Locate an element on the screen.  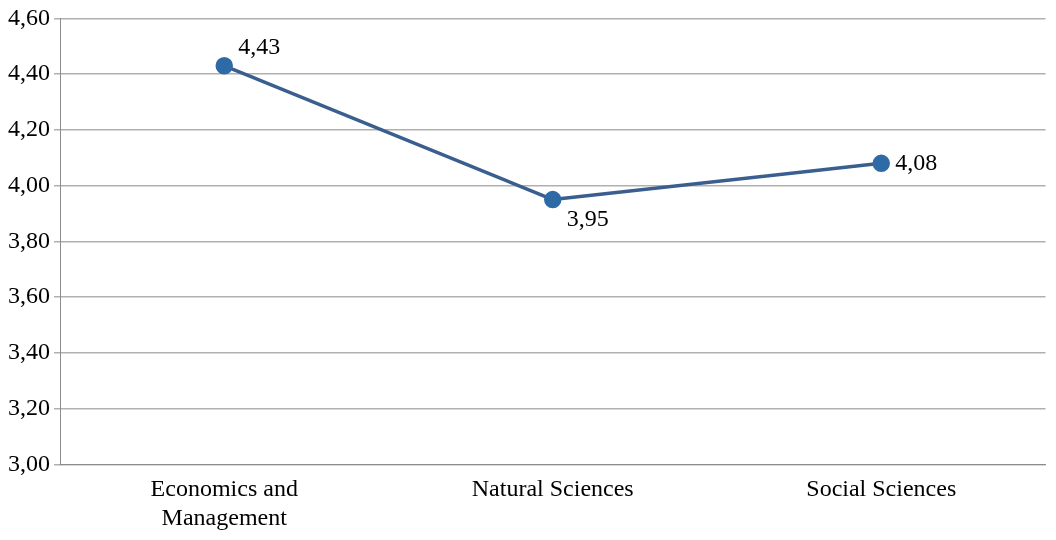
y-tick-label: 4,00 is located at coordinates (29, 183).